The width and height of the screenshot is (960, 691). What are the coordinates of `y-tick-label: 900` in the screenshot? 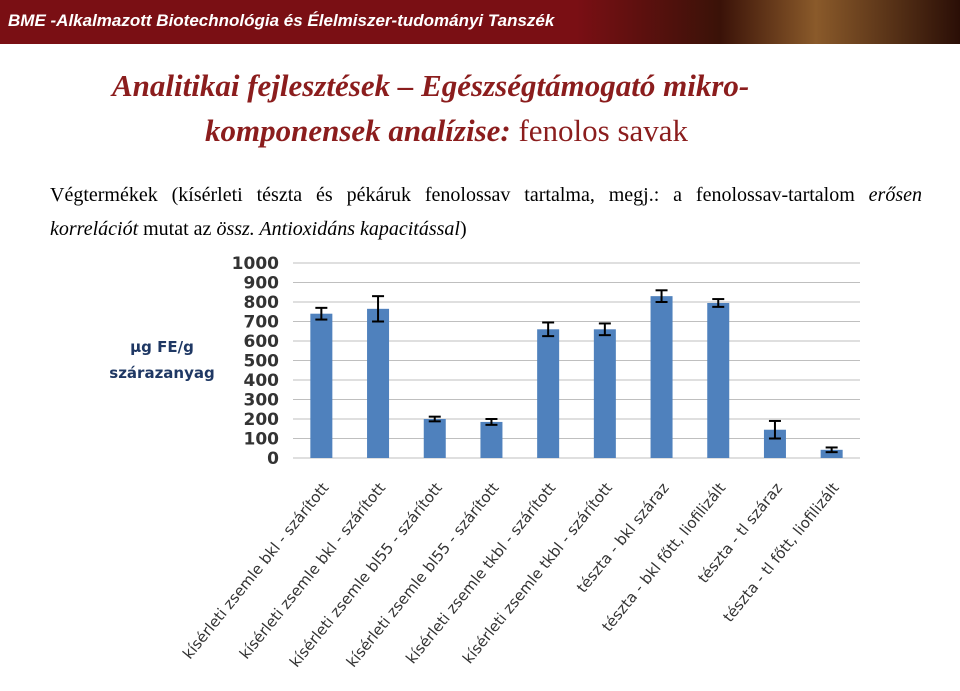 It's located at (262, 284).